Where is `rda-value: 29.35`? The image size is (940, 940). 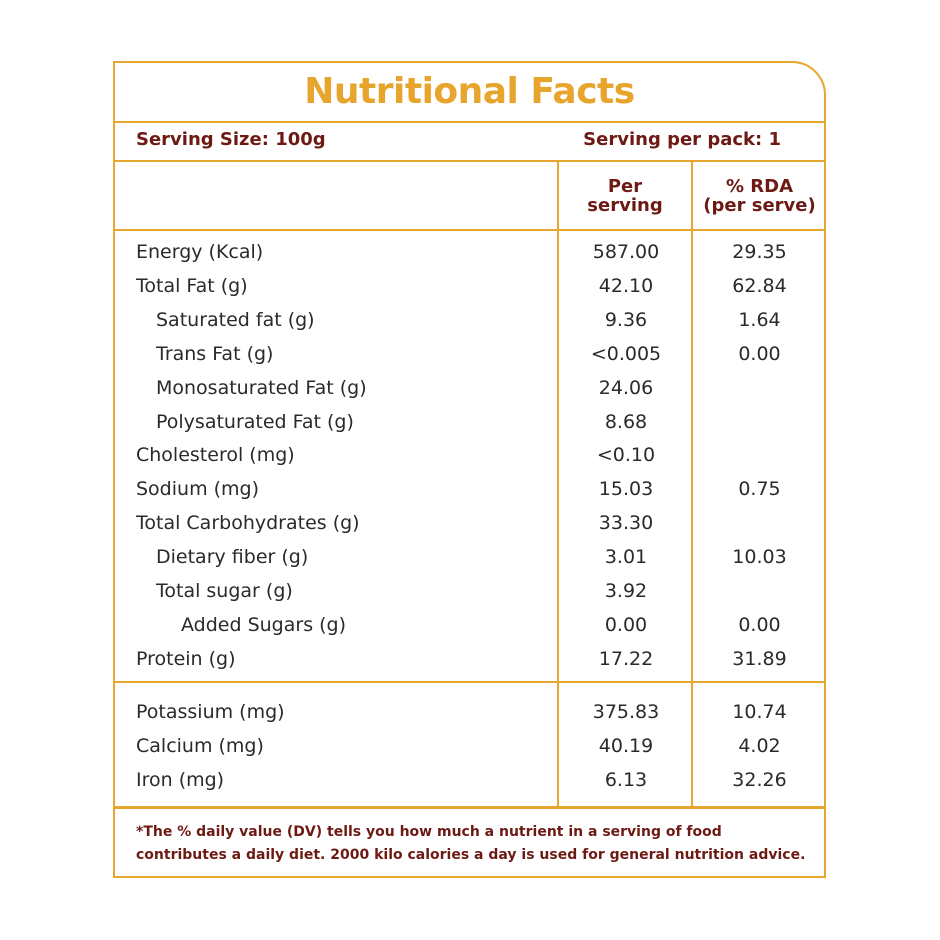 rda-value: 29.35 is located at coordinates (759, 252).